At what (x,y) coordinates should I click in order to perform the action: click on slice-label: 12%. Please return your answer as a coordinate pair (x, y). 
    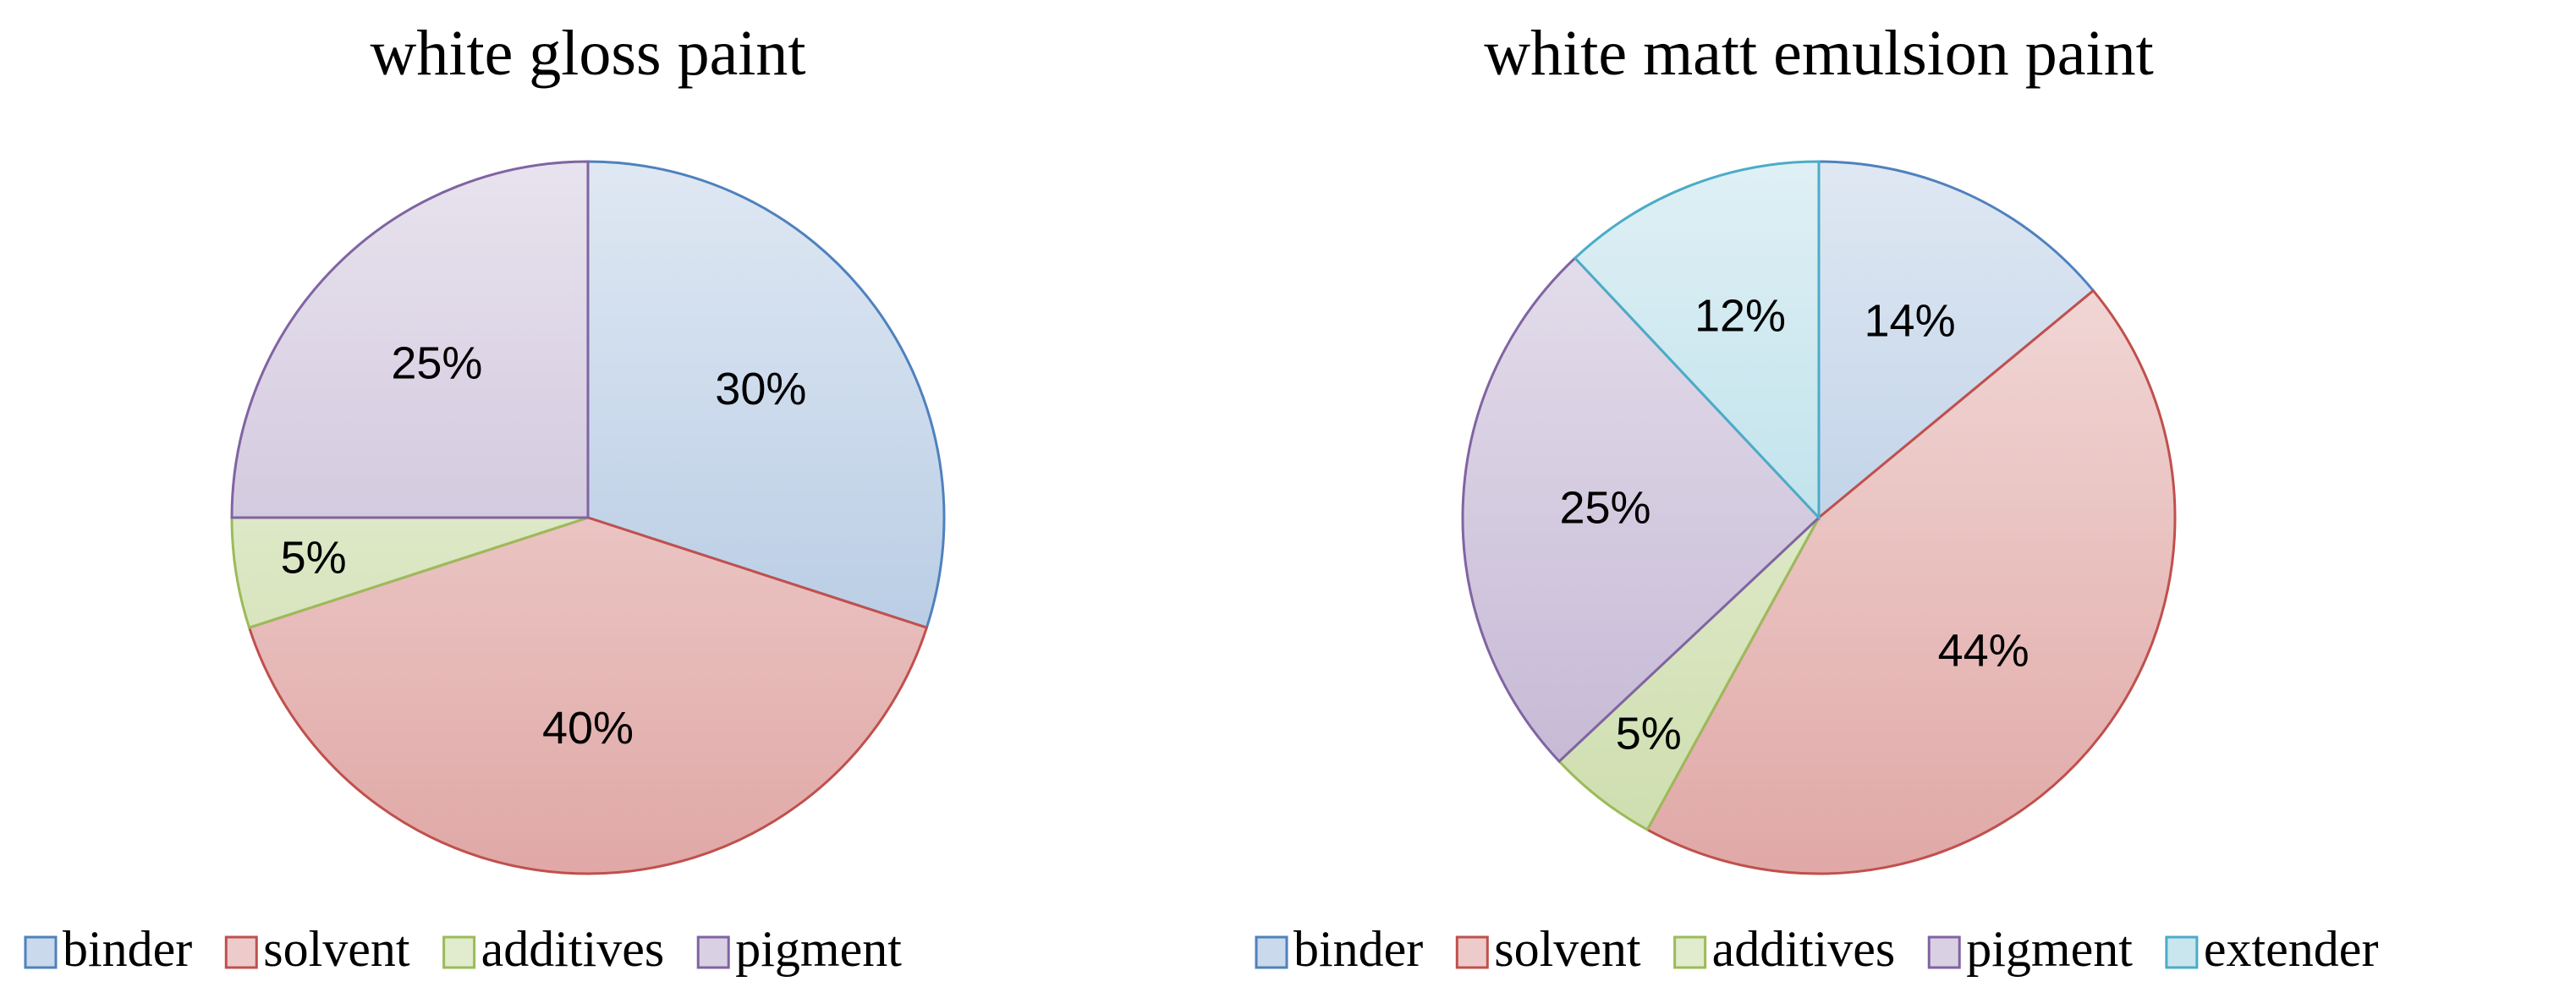
    Looking at the image, I should click on (1740, 315).